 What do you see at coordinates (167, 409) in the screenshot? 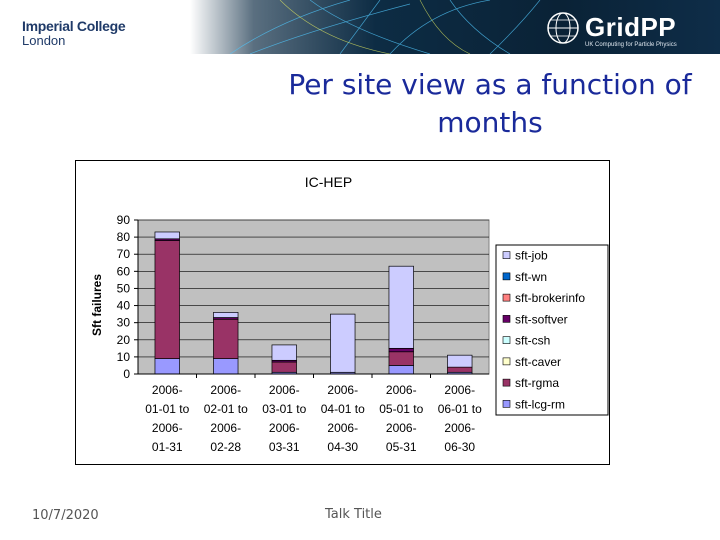
I see `x-tick-label: 01-01 to` at bounding box center [167, 409].